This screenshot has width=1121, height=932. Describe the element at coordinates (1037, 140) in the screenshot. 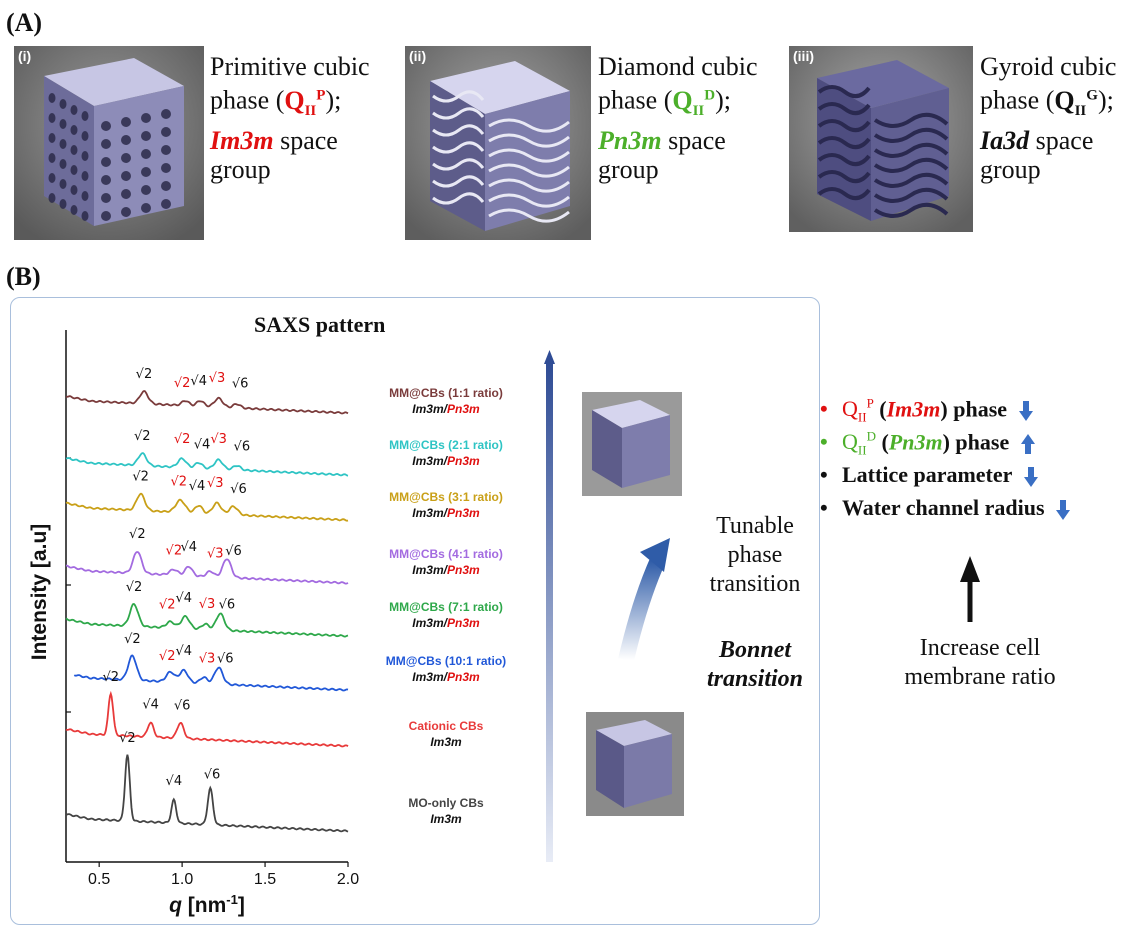

I see `phase-line3: Ia3d space` at that location.